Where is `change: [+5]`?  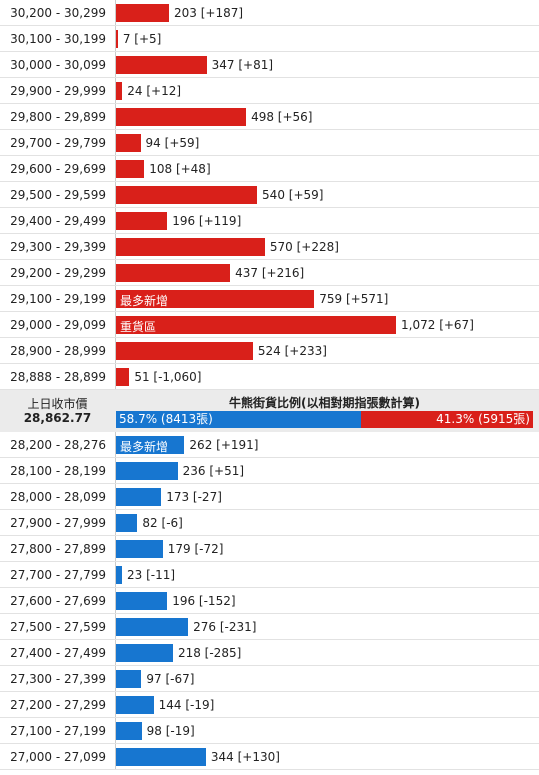
change: [+5] is located at coordinates (148, 39).